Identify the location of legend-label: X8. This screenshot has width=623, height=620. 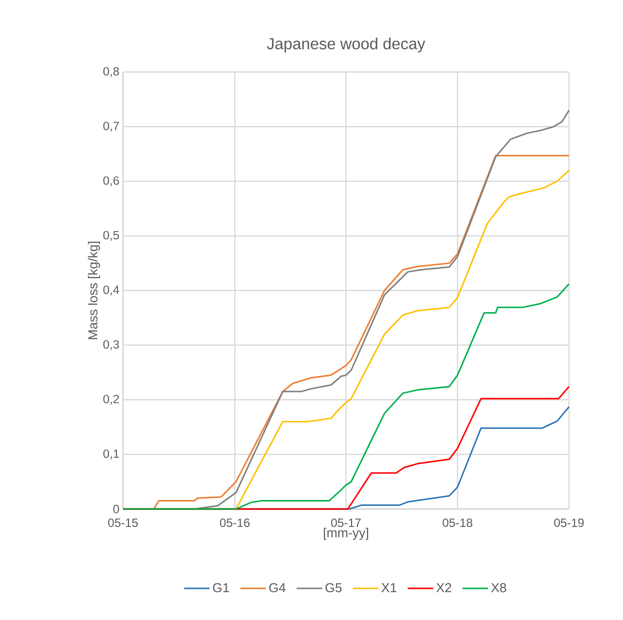
(498, 587).